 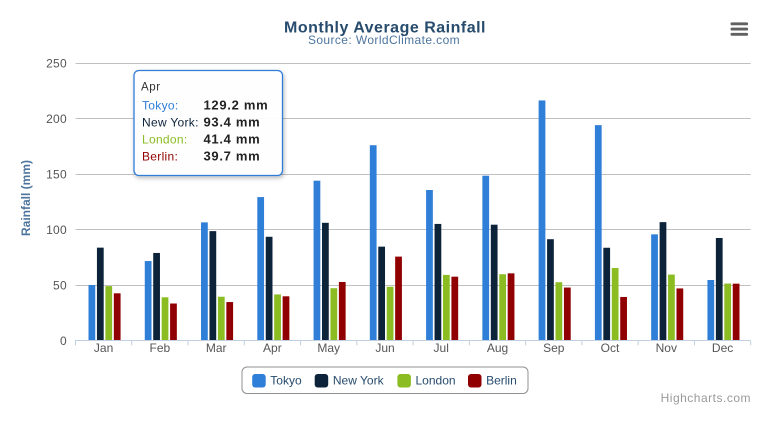 What do you see at coordinates (232, 139) in the screenshot?
I see `svg-text: 41.4 mm` at bounding box center [232, 139].